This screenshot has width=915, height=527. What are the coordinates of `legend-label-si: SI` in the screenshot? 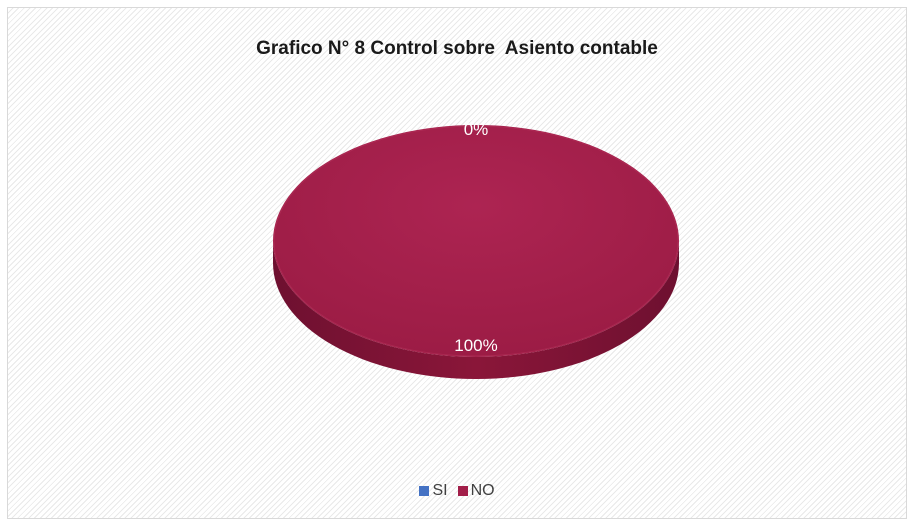 It's located at (440, 490).